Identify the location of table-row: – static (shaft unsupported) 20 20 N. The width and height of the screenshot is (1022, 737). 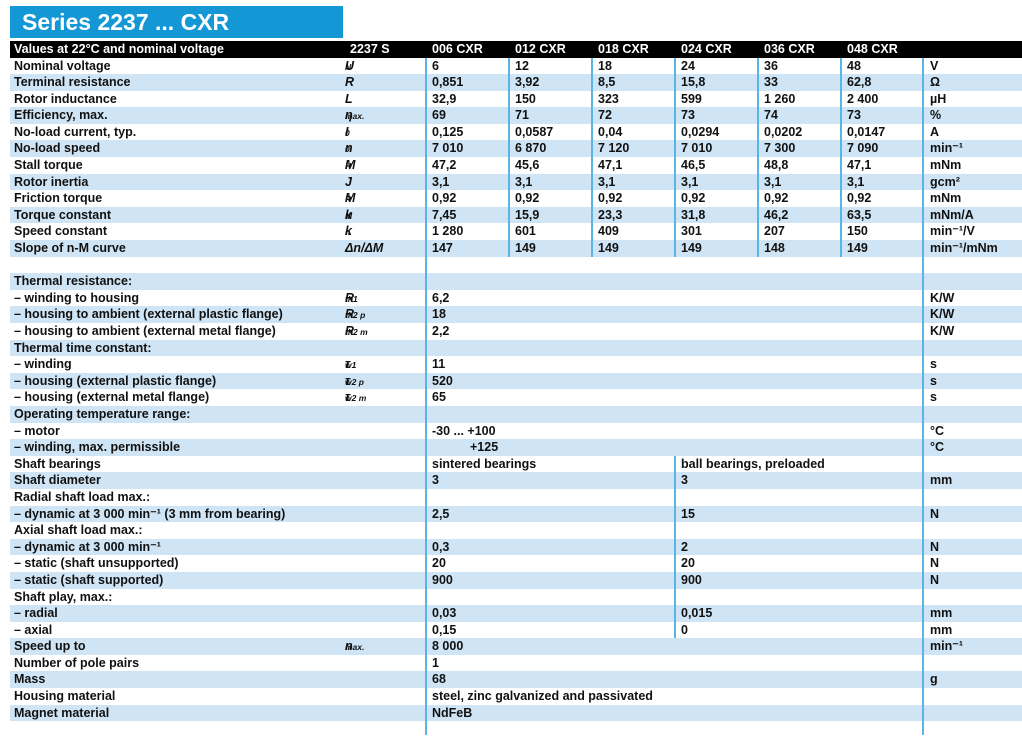
(516, 563).